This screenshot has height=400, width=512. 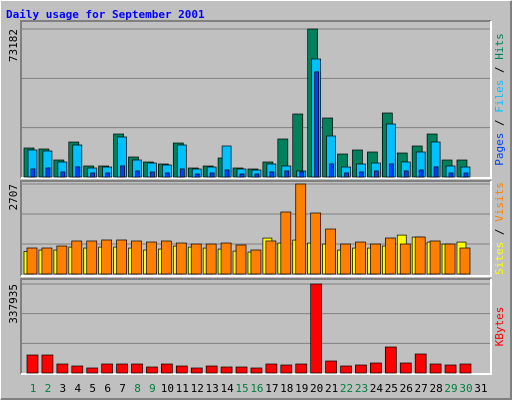 I want to click on legend-entry: Sites, so click(x=499, y=258).